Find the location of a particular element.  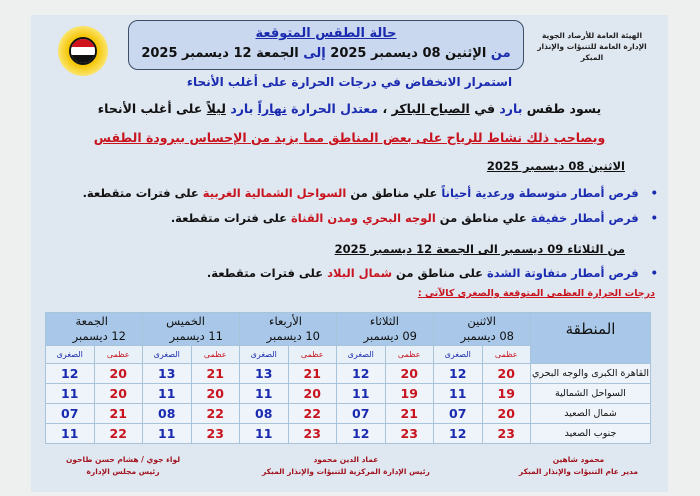

text-run: فرص أمطار خفيفة is located at coordinates (584, 218).